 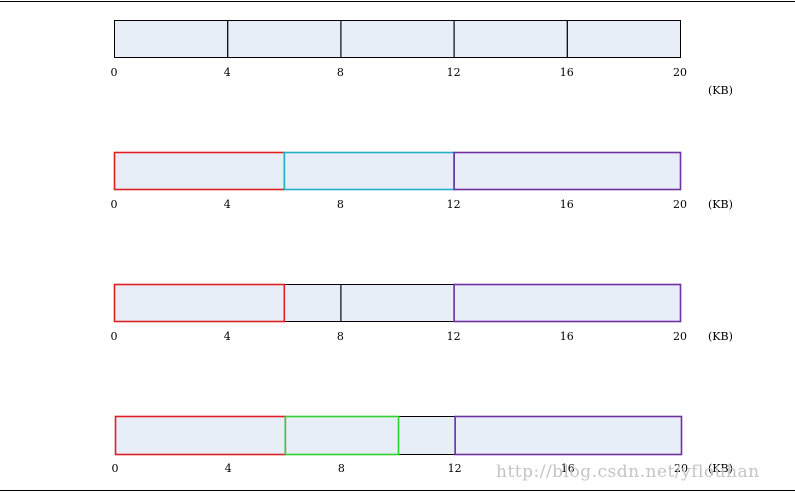 What do you see at coordinates (397, 1) in the screenshot?
I see `top-rule` at bounding box center [397, 1].